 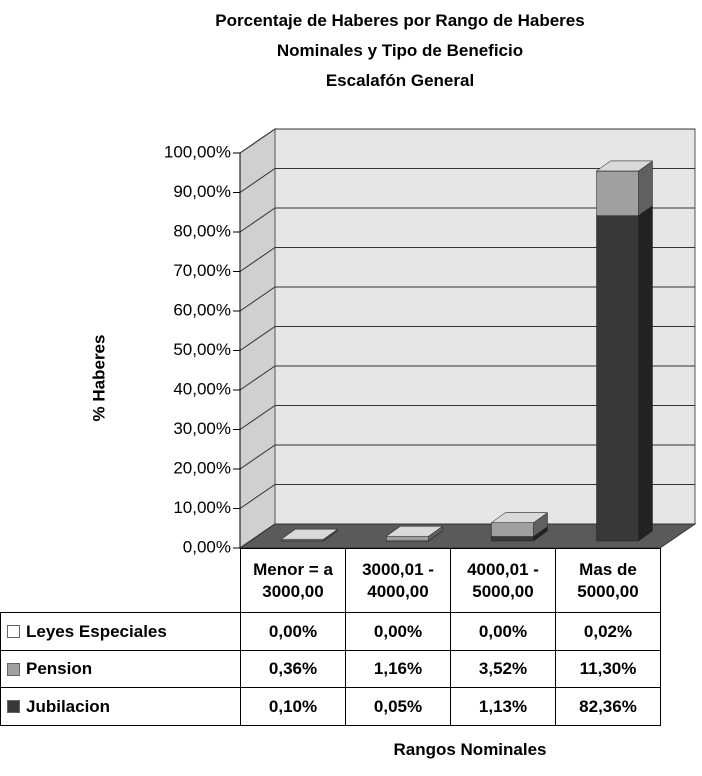 What do you see at coordinates (398, 580) in the screenshot?
I see `category-label: 3000,01 - 4000,00` at bounding box center [398, 580].